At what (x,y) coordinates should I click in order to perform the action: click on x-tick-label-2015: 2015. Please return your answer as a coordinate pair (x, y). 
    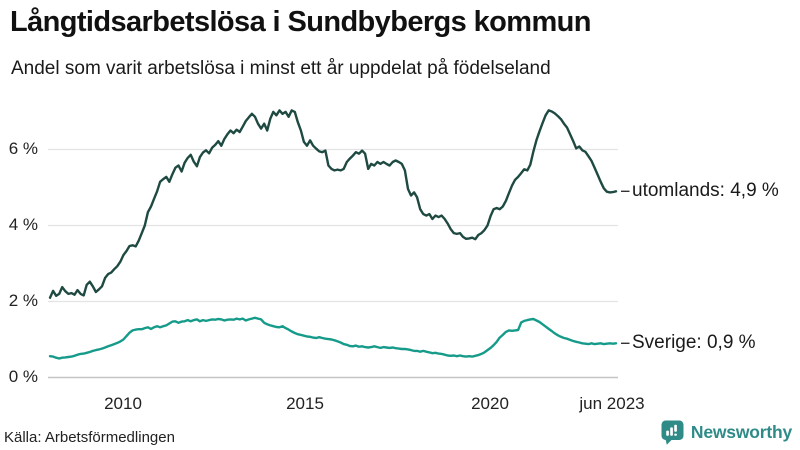
    Looking at the image, I should click on (305, 403).